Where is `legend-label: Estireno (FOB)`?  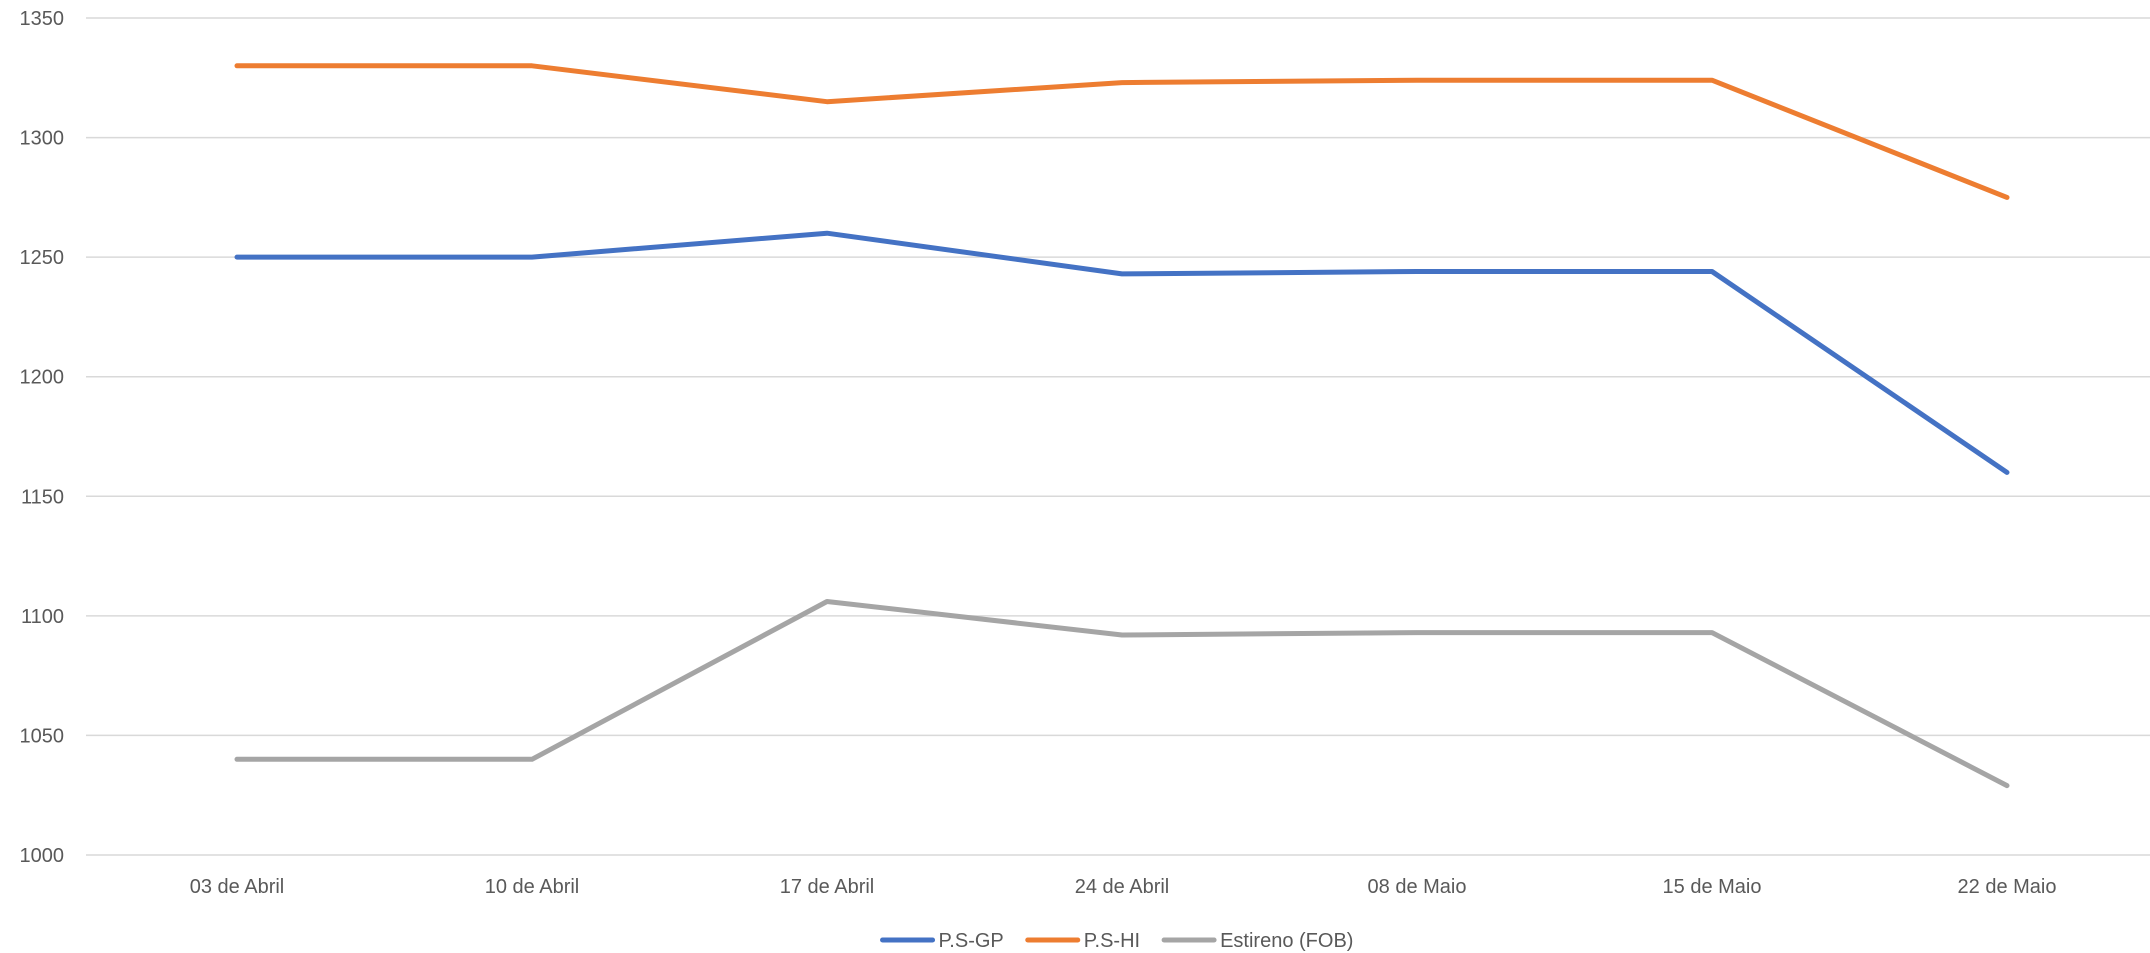 legend-label: Estireno (FOB) is located at coordinates (1286, 941).